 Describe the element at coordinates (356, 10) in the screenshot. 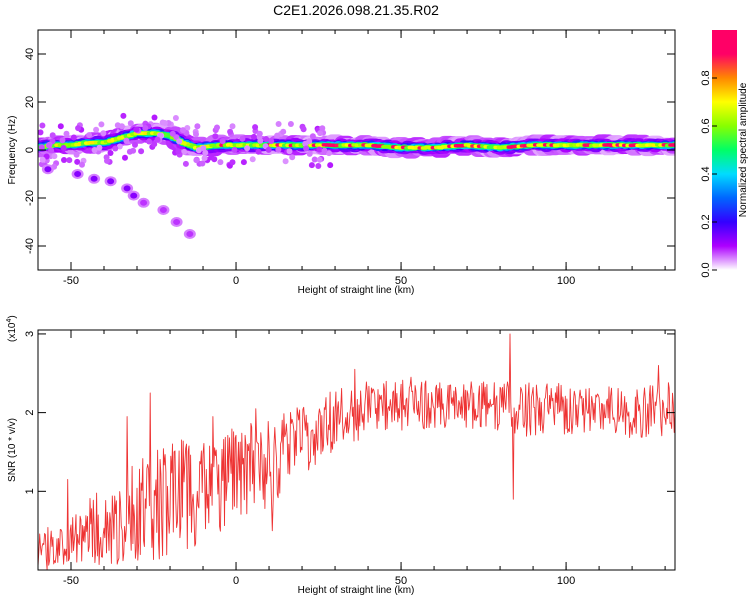

I see `figure-title: C2E1.2026.098.21.35.R02` at that location.